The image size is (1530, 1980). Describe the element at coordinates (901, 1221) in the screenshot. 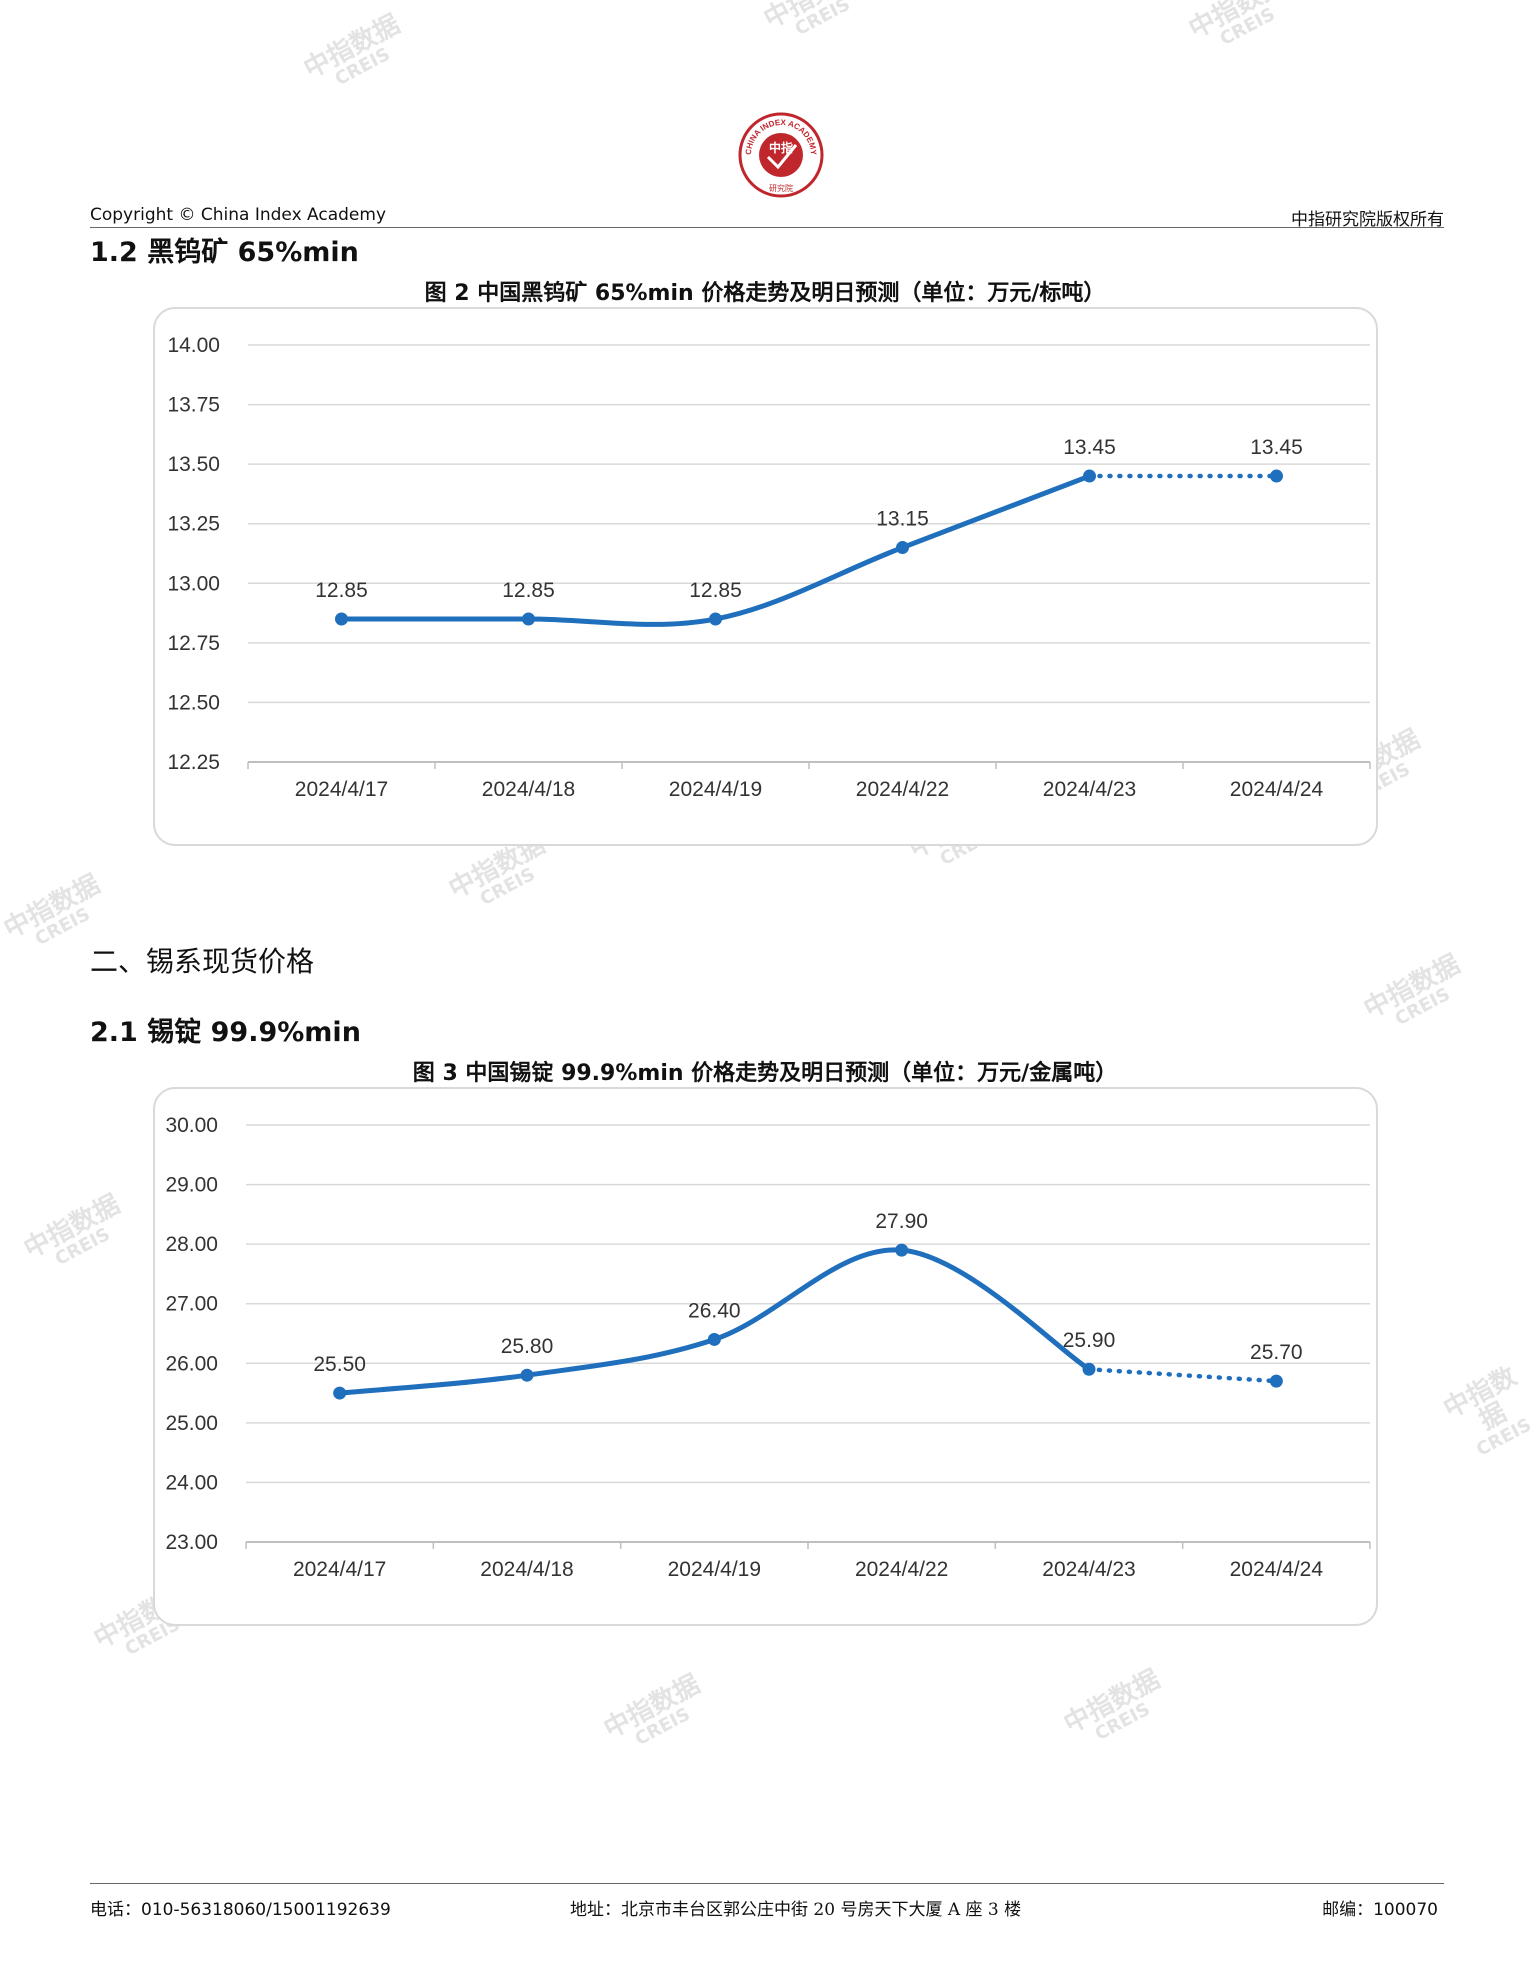

I see `data-label: 27.90` at that location.